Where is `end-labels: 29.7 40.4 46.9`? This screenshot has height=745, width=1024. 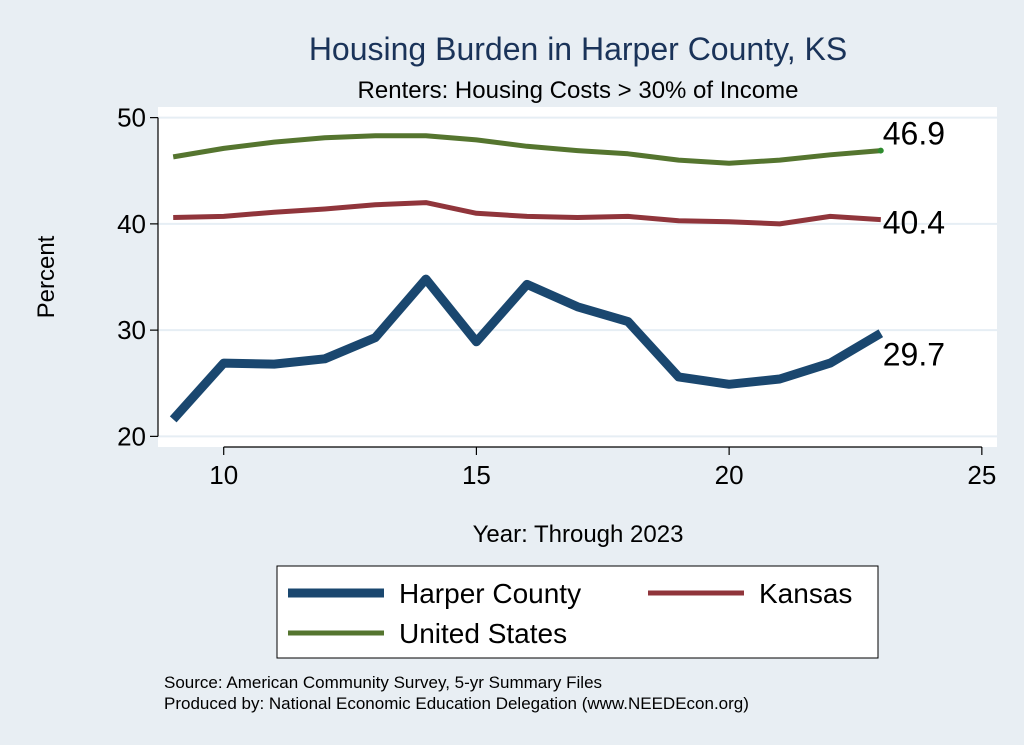 end-labels: 29.7 40.4 46.9 is located at coordinates (911, 244).